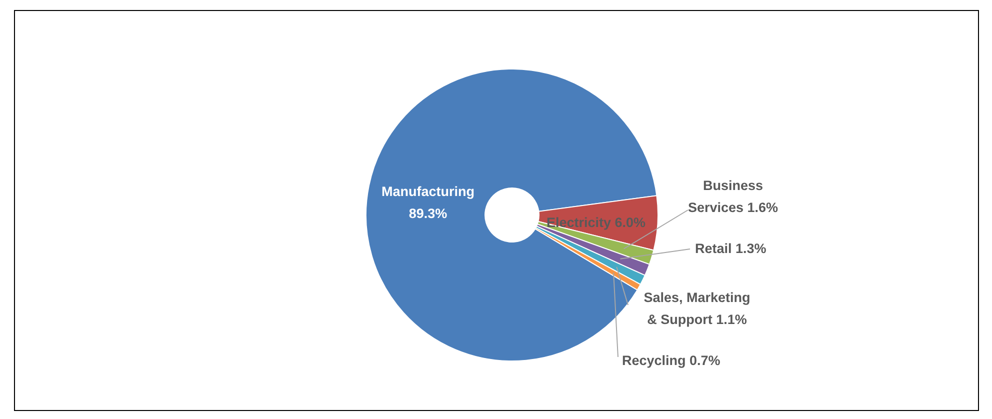 The height and width of the screenshot is (419, 992). Describe the element at coordinates (596, 222) in the screenshot. I see `slice-label: Electricity 6.0%` at that location.